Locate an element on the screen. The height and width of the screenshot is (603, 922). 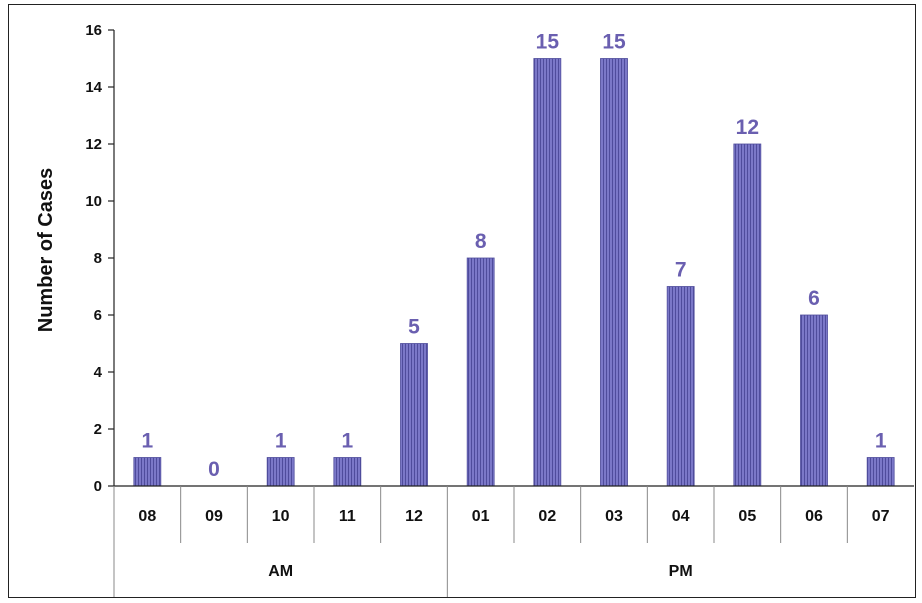
y-tick-label: 10 is located at coordinates (93, 201).